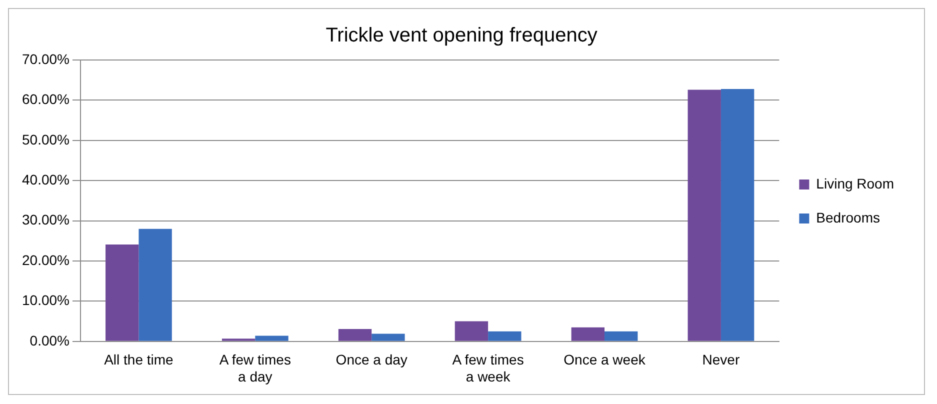 This screenshot has width=937, height=404. I want to click on x-tick-label: A few times a week, so click(488, 368).